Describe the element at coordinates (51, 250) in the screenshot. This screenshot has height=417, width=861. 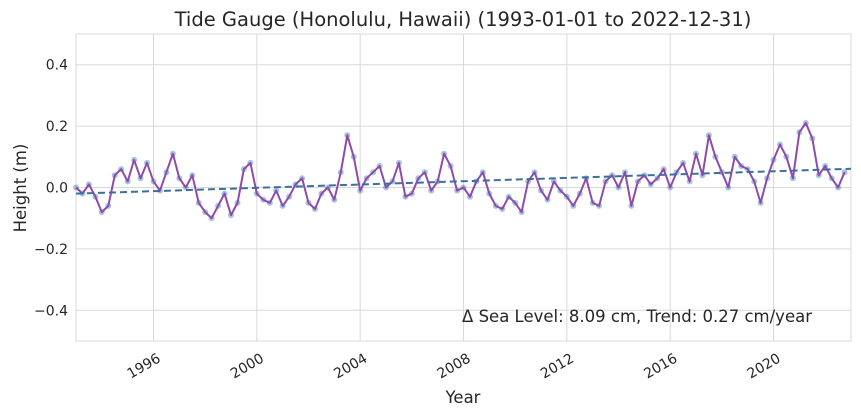
I see `y-tick-label: −0.2` at that location.